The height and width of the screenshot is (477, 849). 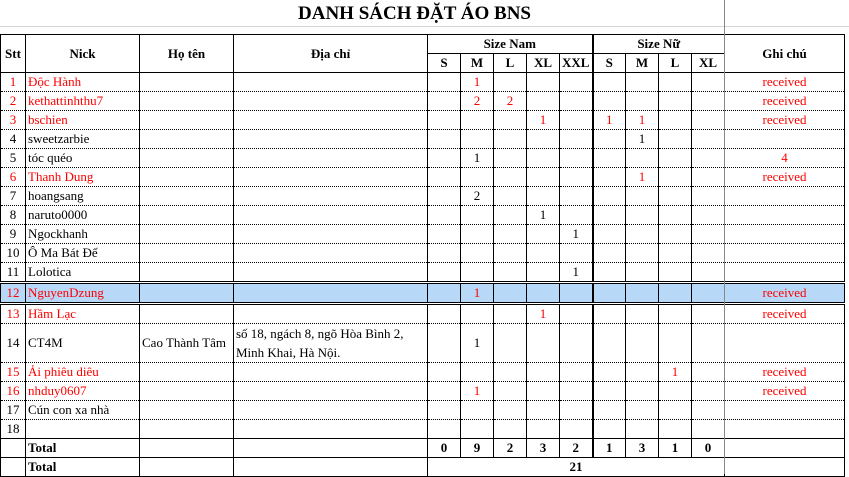 What do you see at coordinates (82, 313) in the screenshot?
I see `nick-cell: Hầm Lạc` at bounding box center [82, 313].